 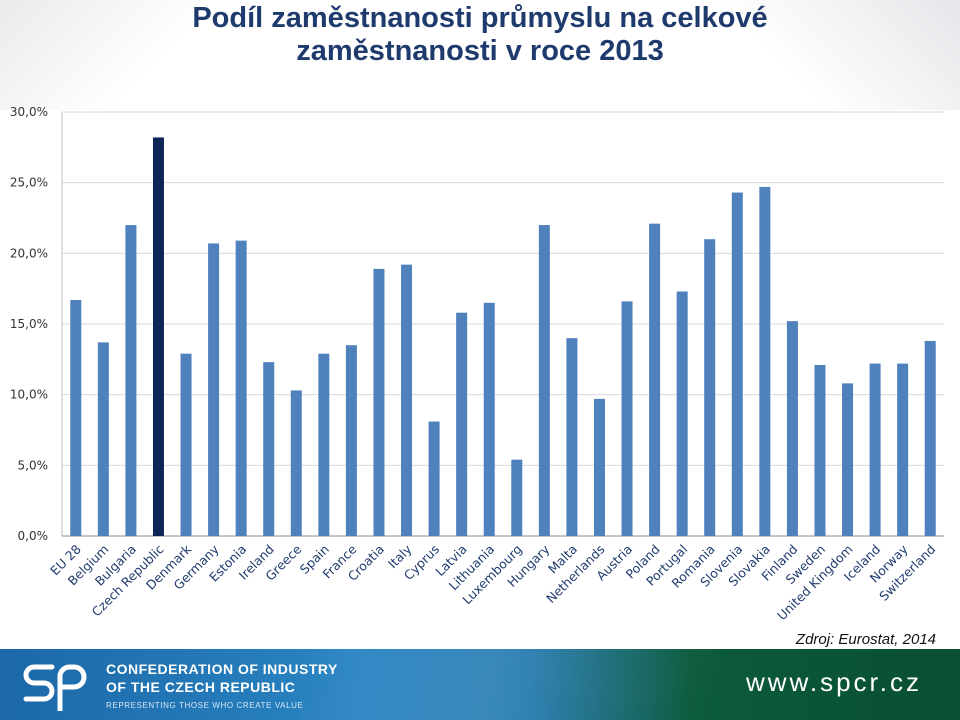 I want to click on y-tick-label: 5,0%, so click(x=33, y=465).